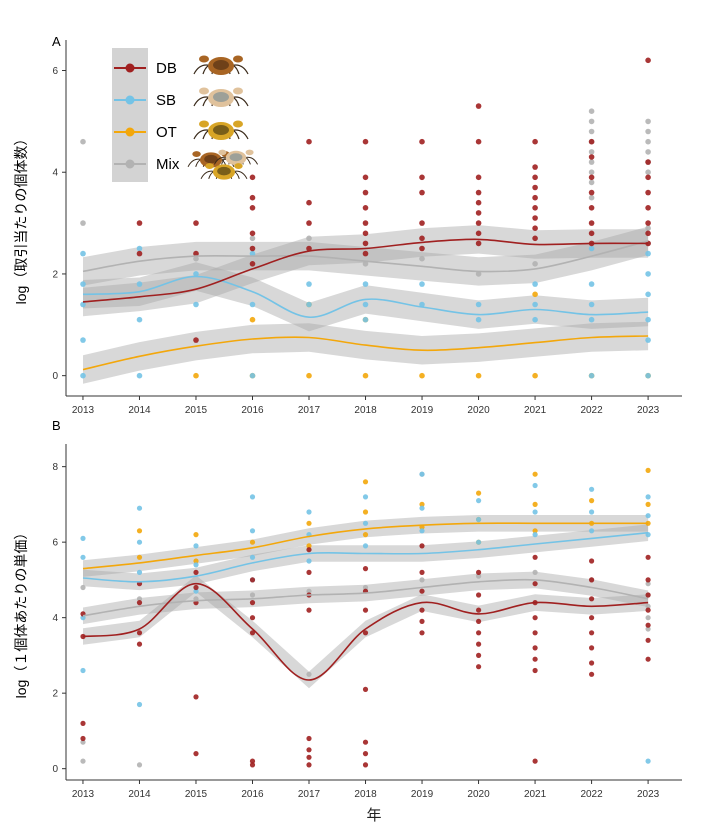 This screenshot has width=706, height=837. Describe the element at coordinates (252, 794) in the screenshot. I see `x-tick-label: 2016` at that location.